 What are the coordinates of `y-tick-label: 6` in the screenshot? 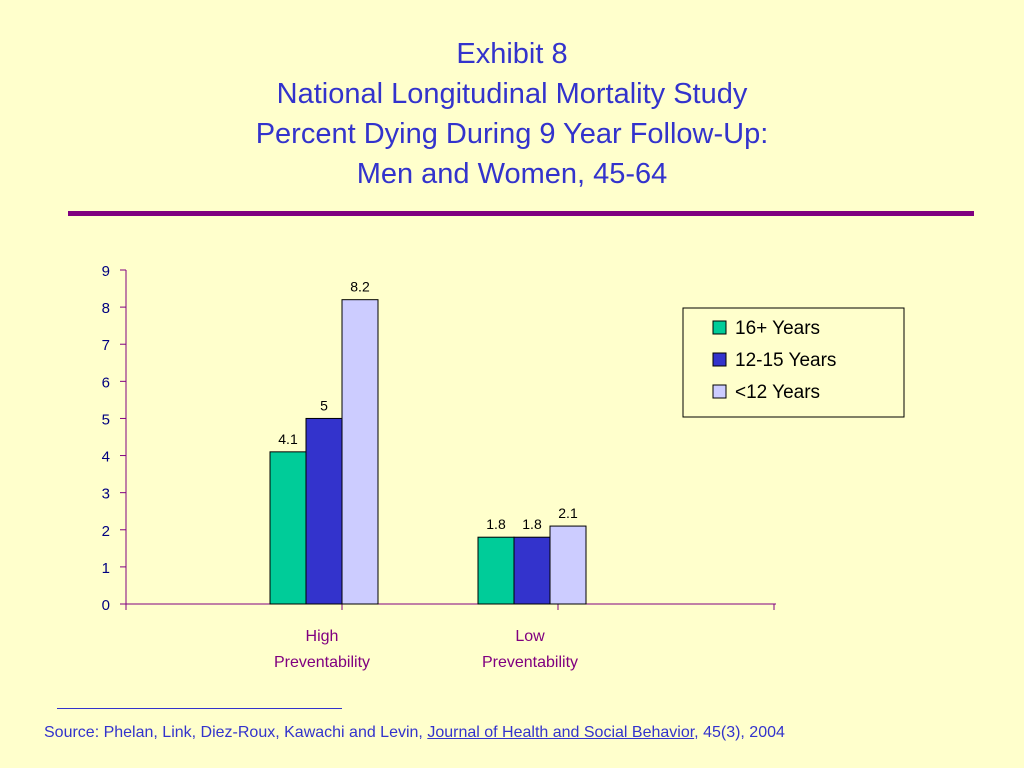 It's located at (106, 382).